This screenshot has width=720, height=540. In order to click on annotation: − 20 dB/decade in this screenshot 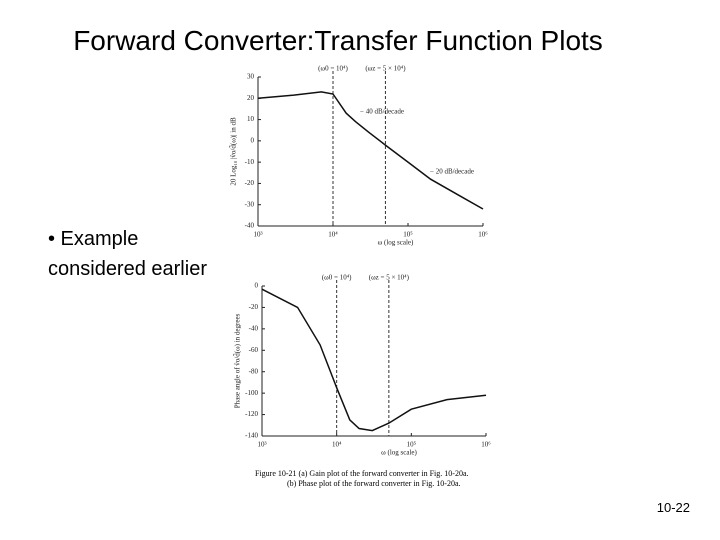, I will do `click(452, 172)`.